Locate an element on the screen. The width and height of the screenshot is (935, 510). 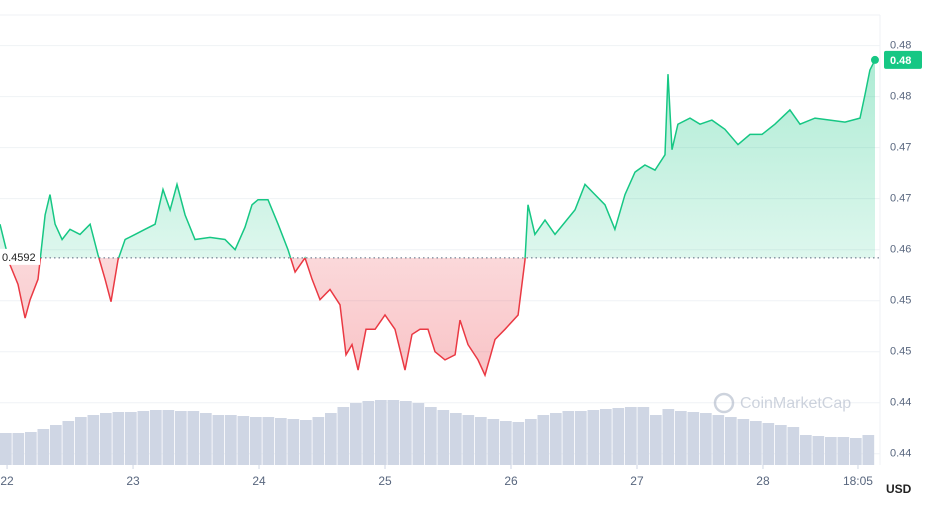
x-tick-label: 28 is located at coordinates (763, 481).